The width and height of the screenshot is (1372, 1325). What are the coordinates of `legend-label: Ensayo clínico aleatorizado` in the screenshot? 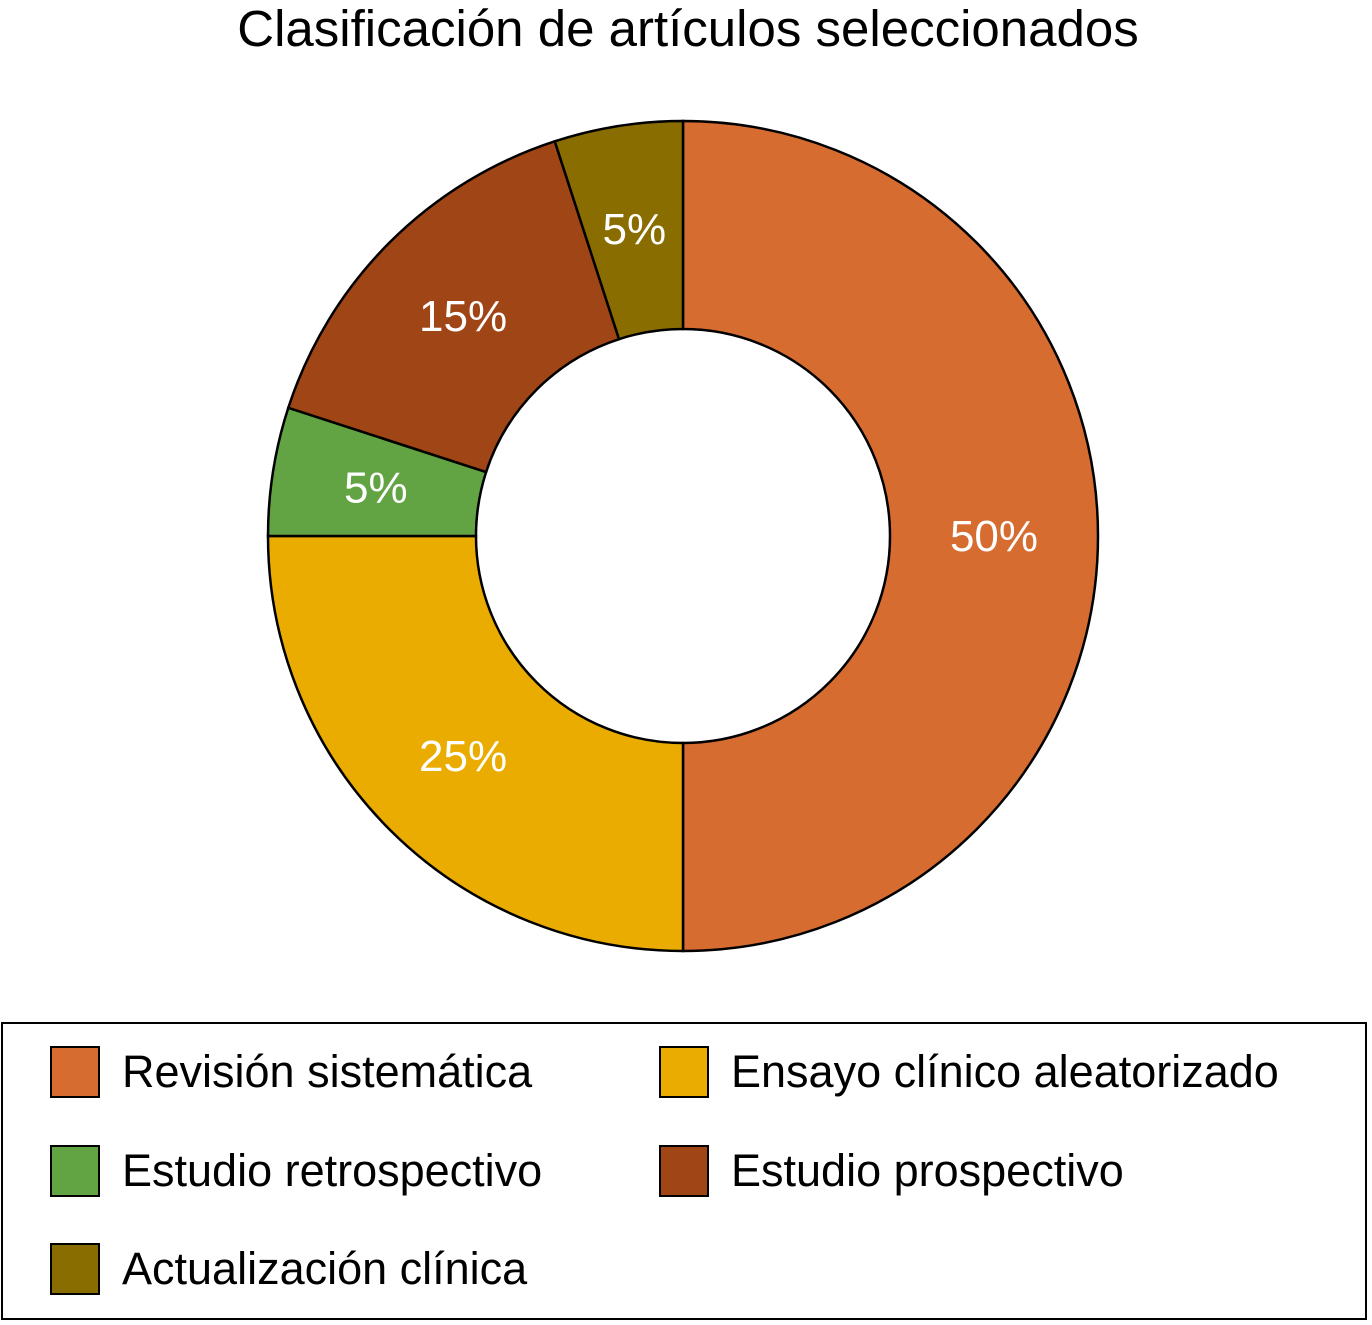 It's located at (1005, 1071).